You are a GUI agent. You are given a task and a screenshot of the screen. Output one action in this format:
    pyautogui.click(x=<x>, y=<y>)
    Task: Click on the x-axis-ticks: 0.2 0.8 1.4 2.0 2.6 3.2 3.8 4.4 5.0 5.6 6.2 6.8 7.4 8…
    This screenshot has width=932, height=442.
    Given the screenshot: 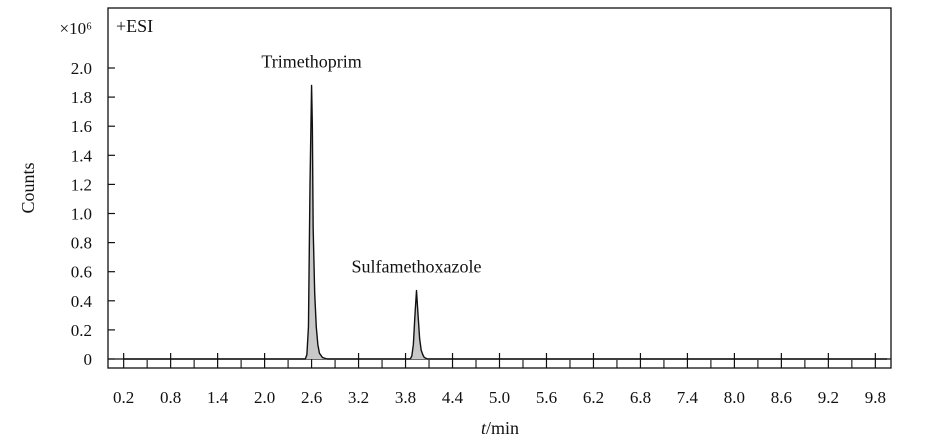 What is the action you would take?
    pyautogui.click(x=499, y=380)
    